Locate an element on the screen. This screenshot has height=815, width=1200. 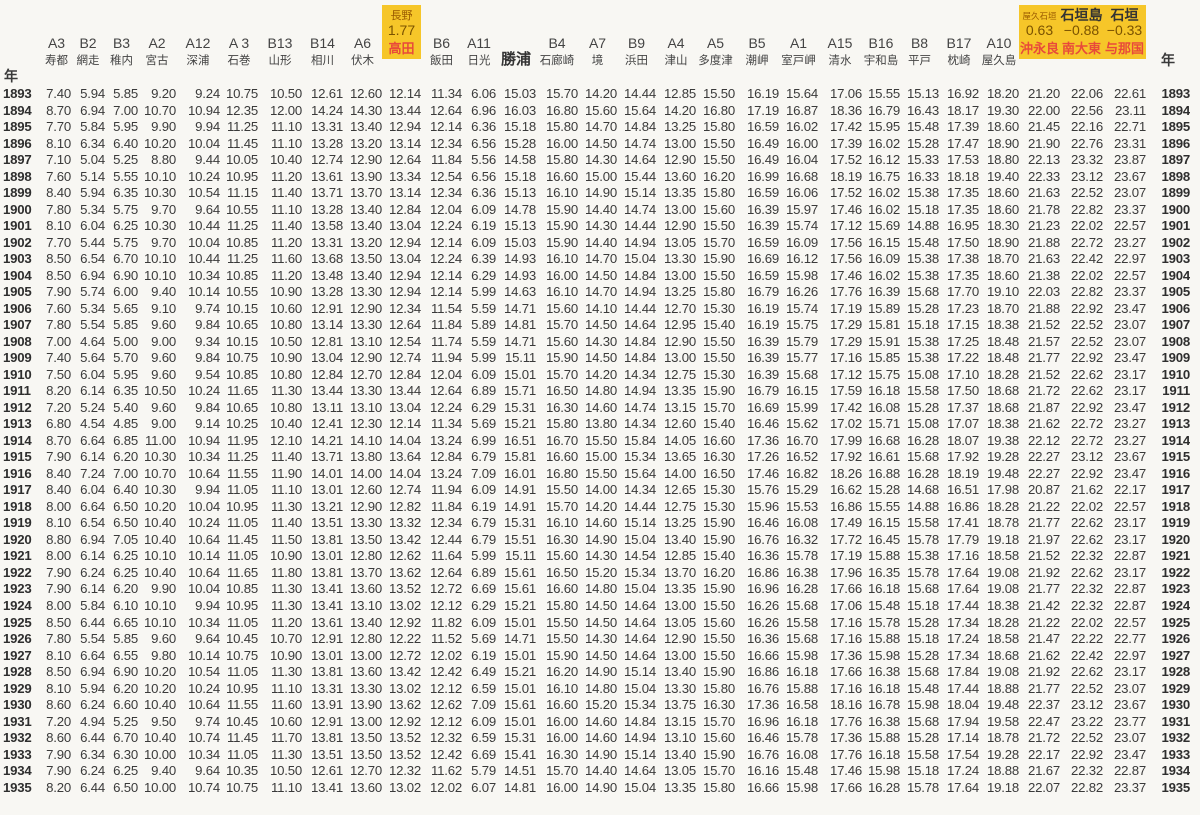
value-cell: 4.94 is located at coordinates (92, 721).